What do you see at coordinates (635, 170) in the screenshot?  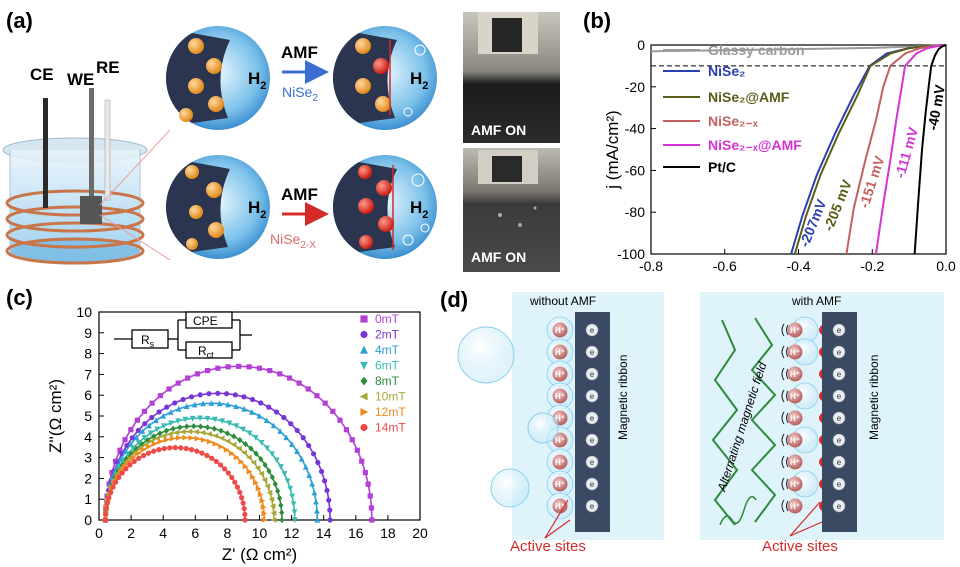 I see `y-tick-label: -60` at bounding box center [635, 170].